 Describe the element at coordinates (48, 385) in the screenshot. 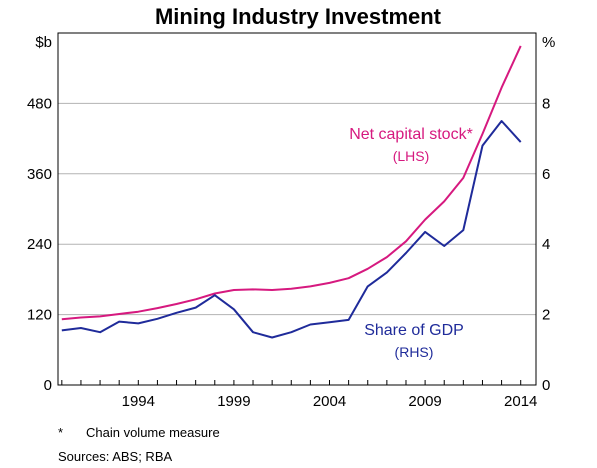

I see `left-tick-label: 0` at that location.